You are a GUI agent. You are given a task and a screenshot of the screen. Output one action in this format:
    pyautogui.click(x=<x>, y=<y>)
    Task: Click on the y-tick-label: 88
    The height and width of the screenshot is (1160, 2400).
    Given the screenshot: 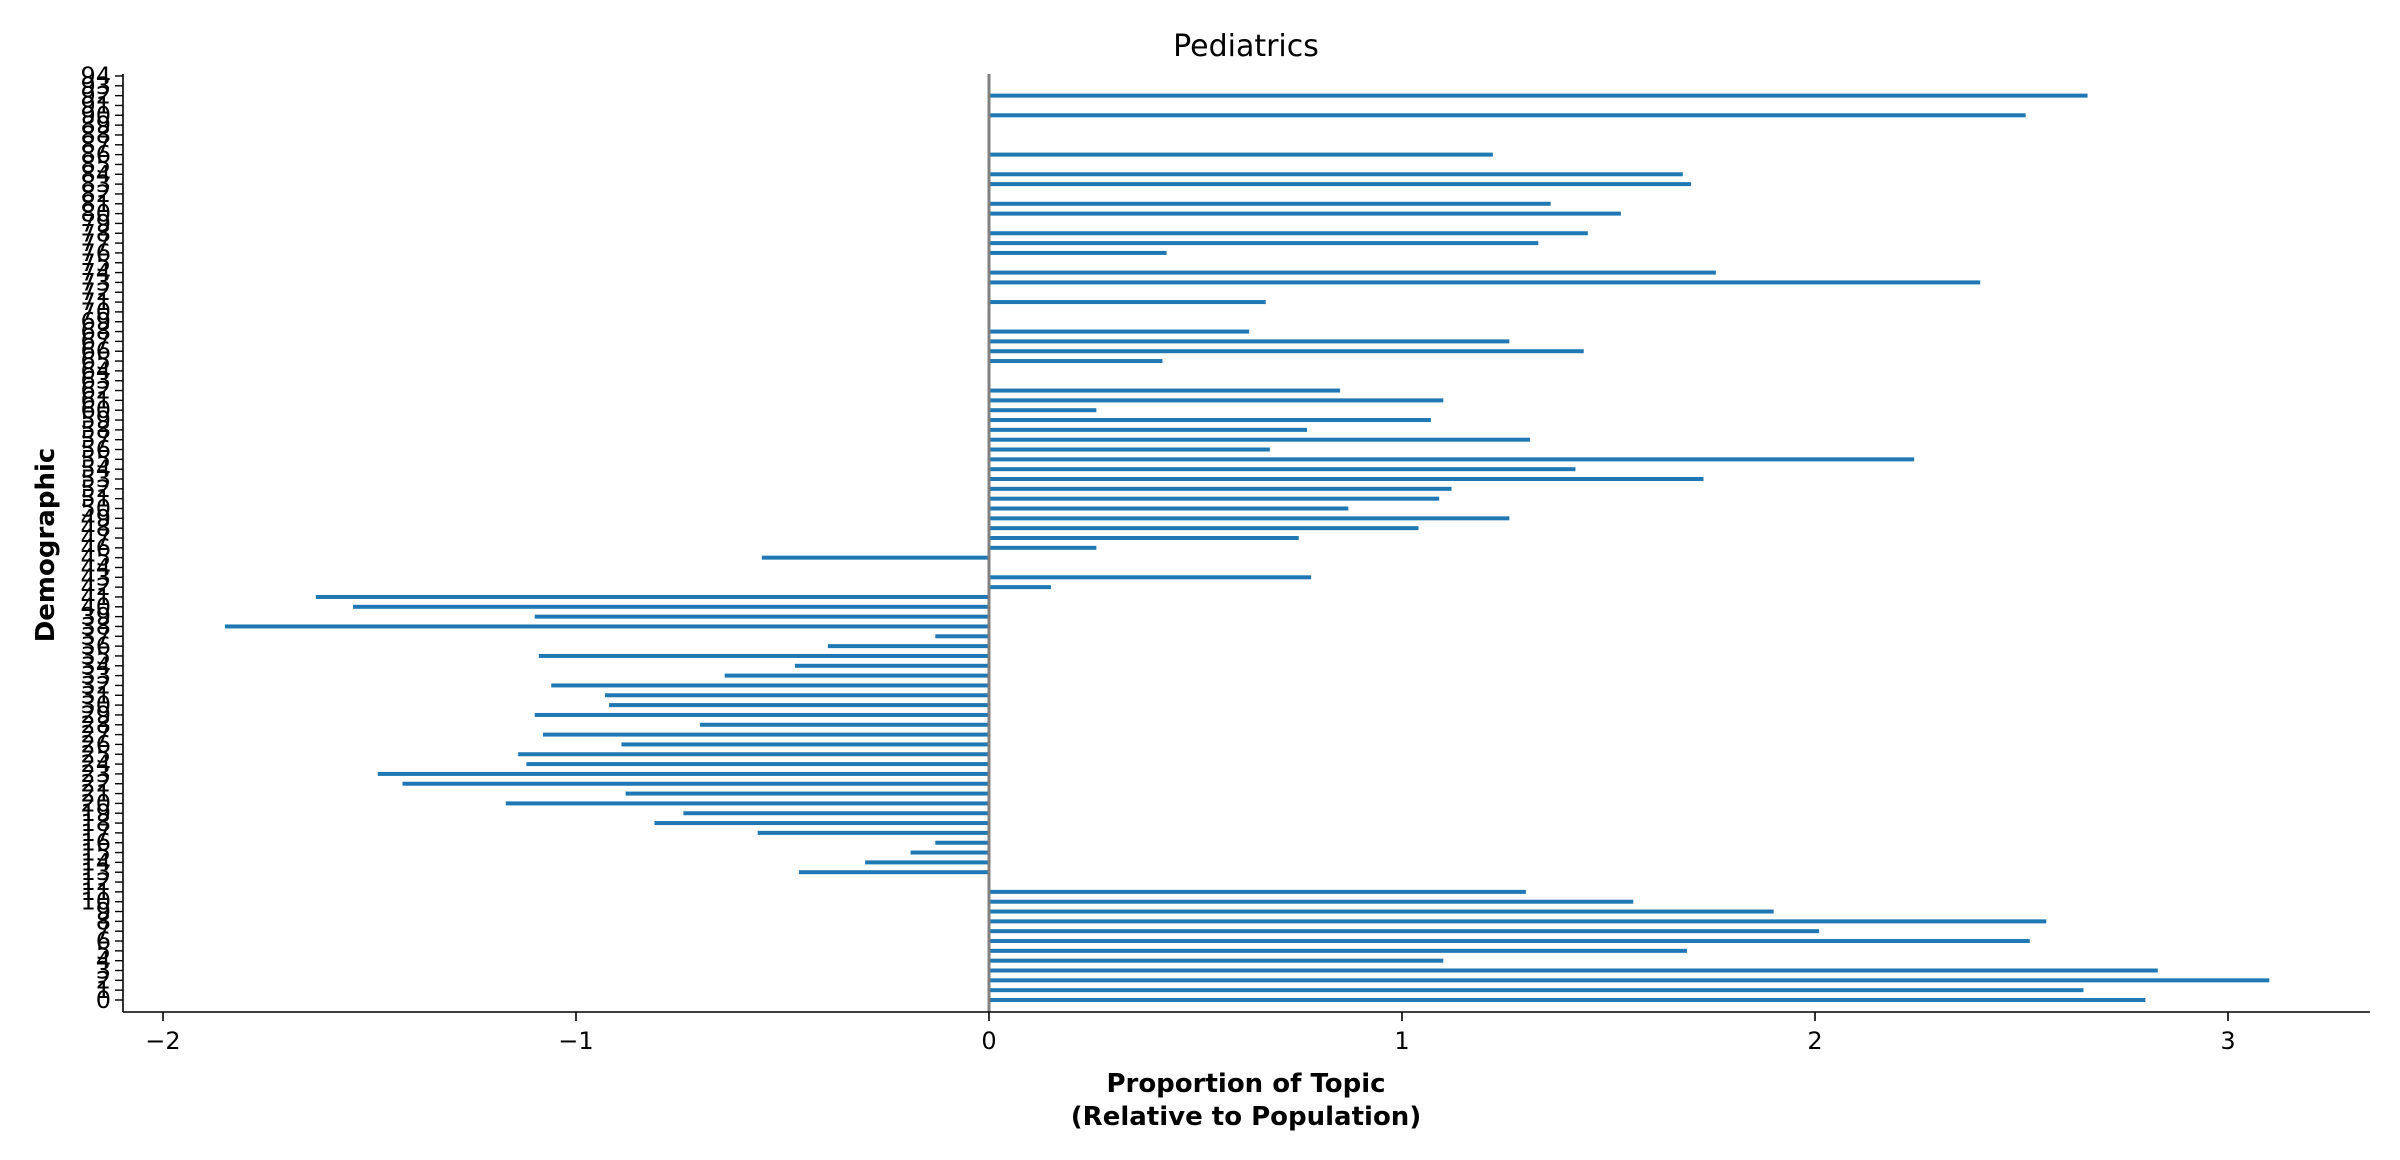 What is the action you would take?
    pyautogui.click(x=95, y=135)
    